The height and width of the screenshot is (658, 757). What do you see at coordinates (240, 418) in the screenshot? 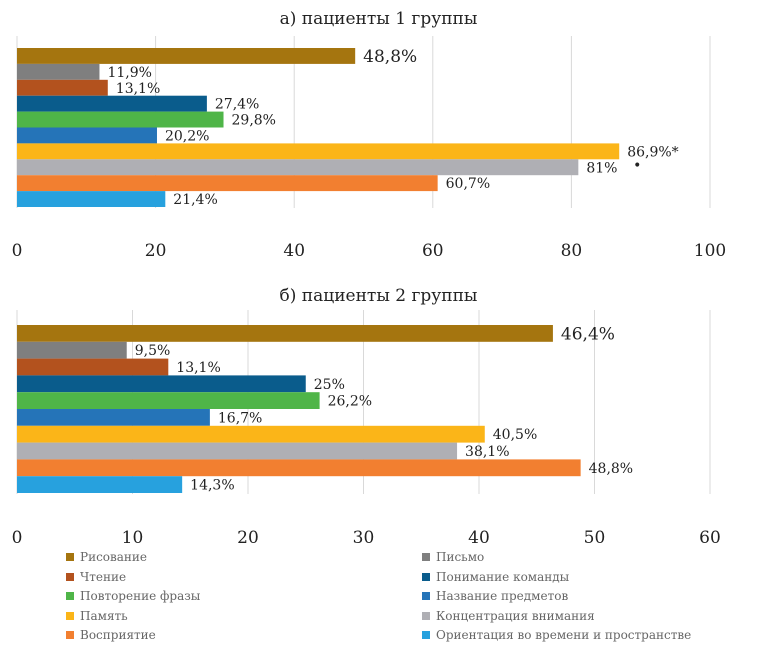
I see `data-label: 16,7%` at bounding box center [240, 418].